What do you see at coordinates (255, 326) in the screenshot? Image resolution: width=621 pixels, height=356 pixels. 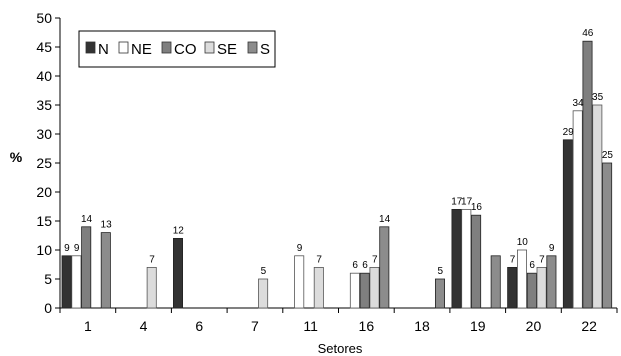 I see `x-tick-label: 7` at bounding box center [255, 326].